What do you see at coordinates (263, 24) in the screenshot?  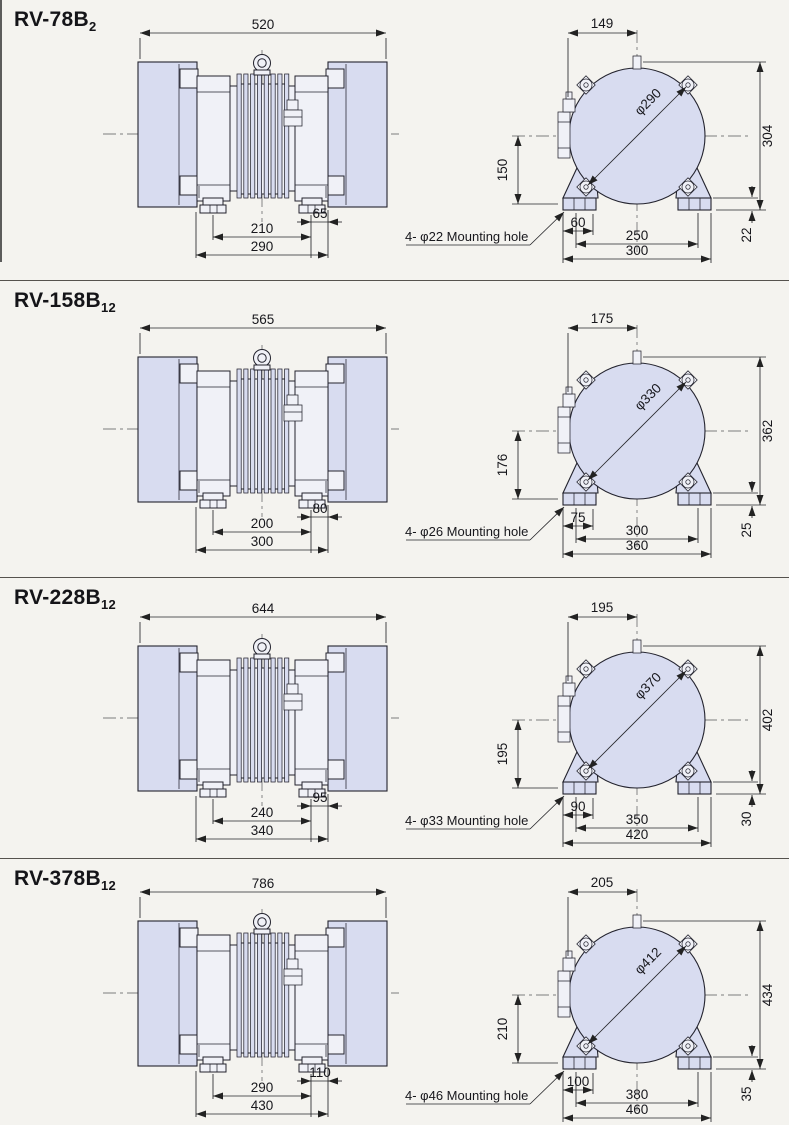 I see `dim-overall-width: 520` at bounding box center [263, 24].